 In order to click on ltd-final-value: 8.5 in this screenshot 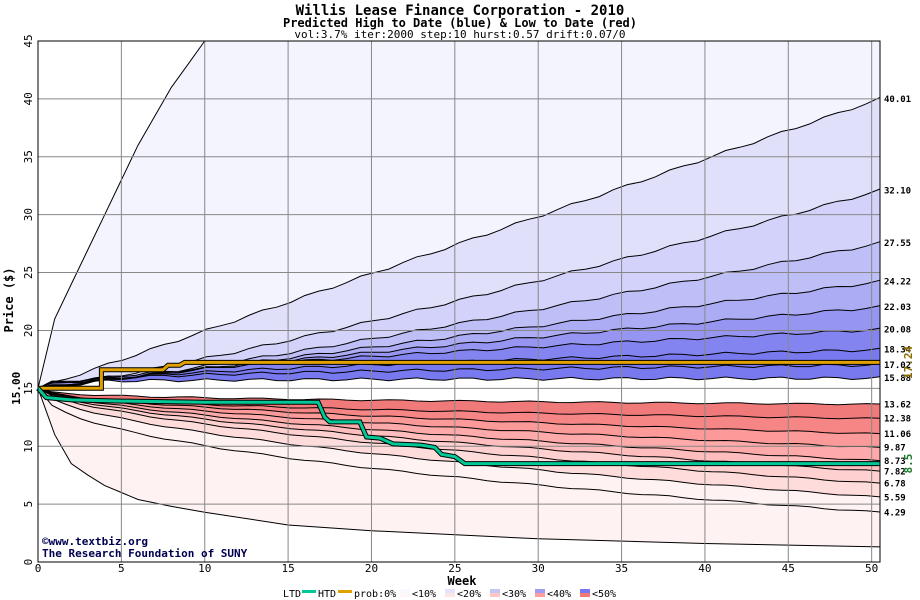, I will do `click(908, 464)`.